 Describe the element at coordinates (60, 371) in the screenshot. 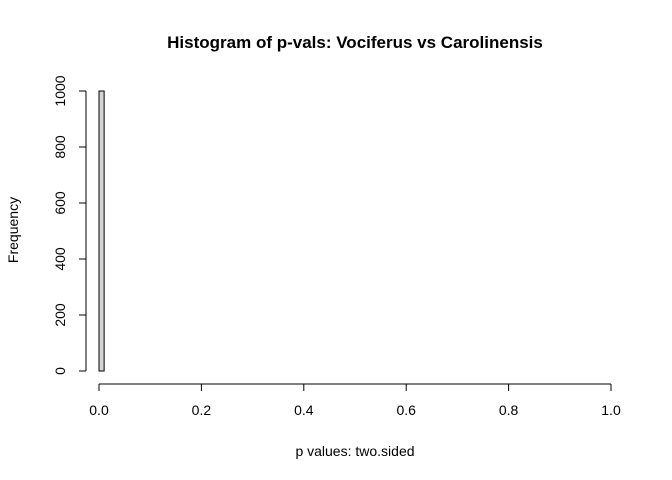

I see `y-tick-label: 0` at that location.